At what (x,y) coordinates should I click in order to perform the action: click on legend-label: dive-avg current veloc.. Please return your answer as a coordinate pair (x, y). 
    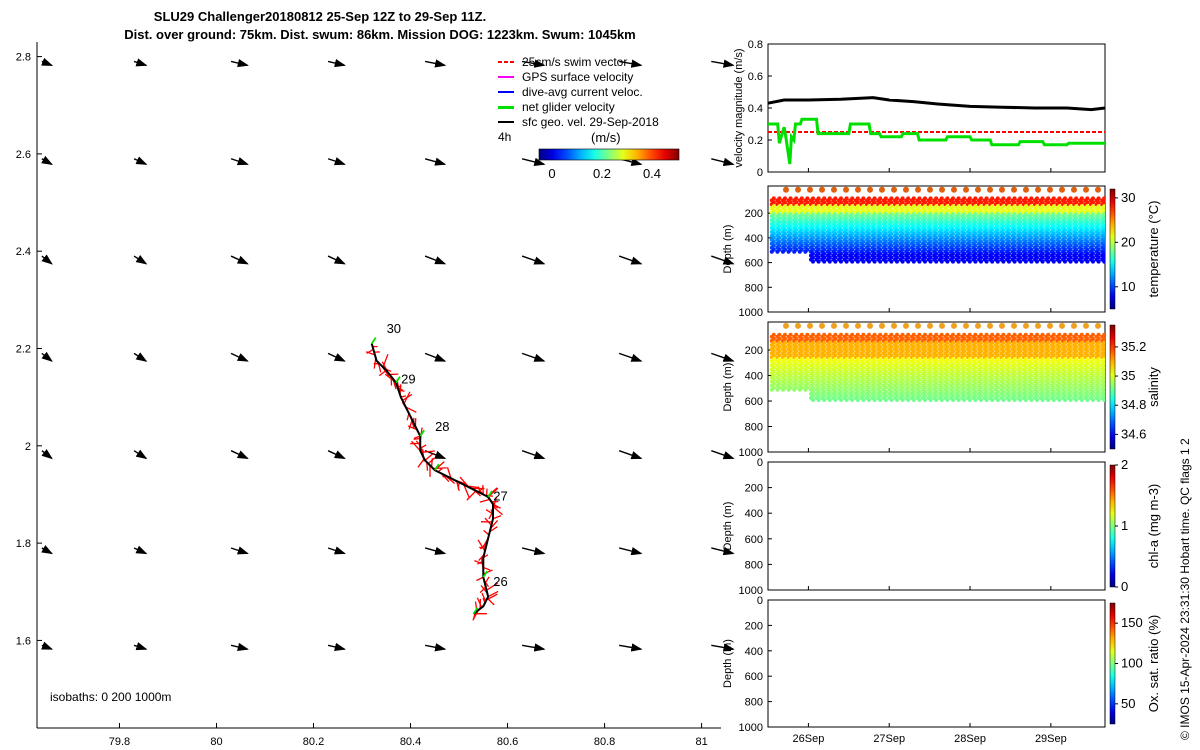
    Looking at the image, I should click on (582, 91).